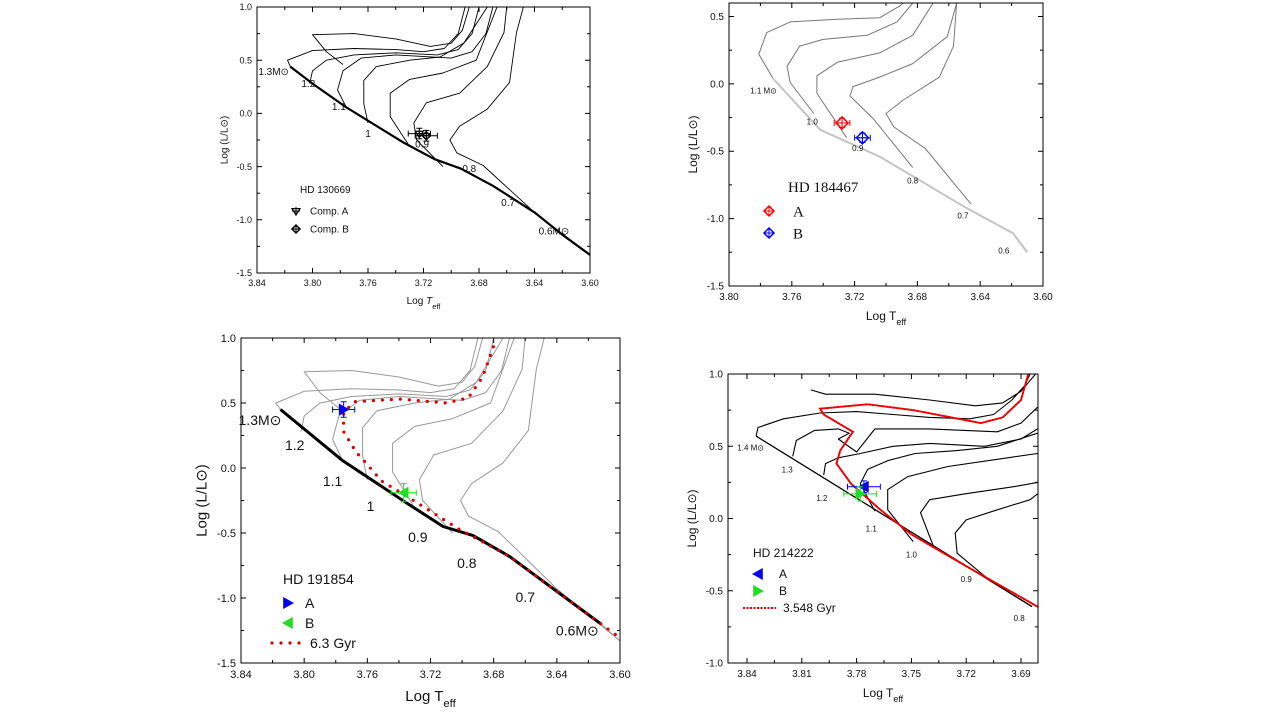 The image size is (1282, 718). Describe the element at coordinates (418, 537) in the screenshot. I see `mass-label: 0.9` at that location.